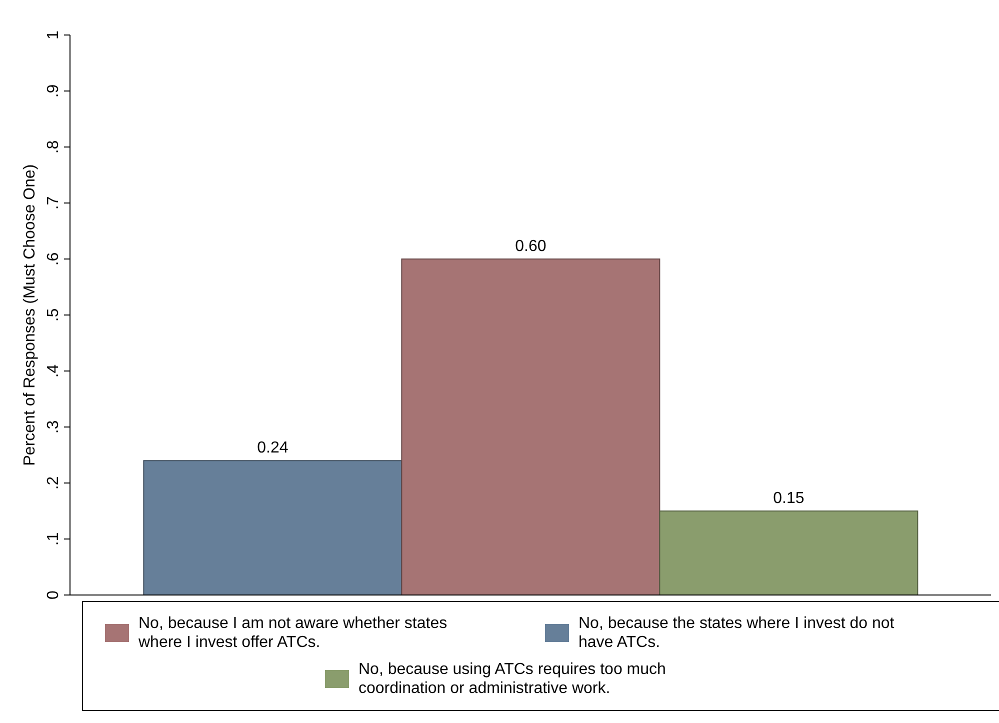  I want to click on y-tick-label: .6, so click(53, 259).